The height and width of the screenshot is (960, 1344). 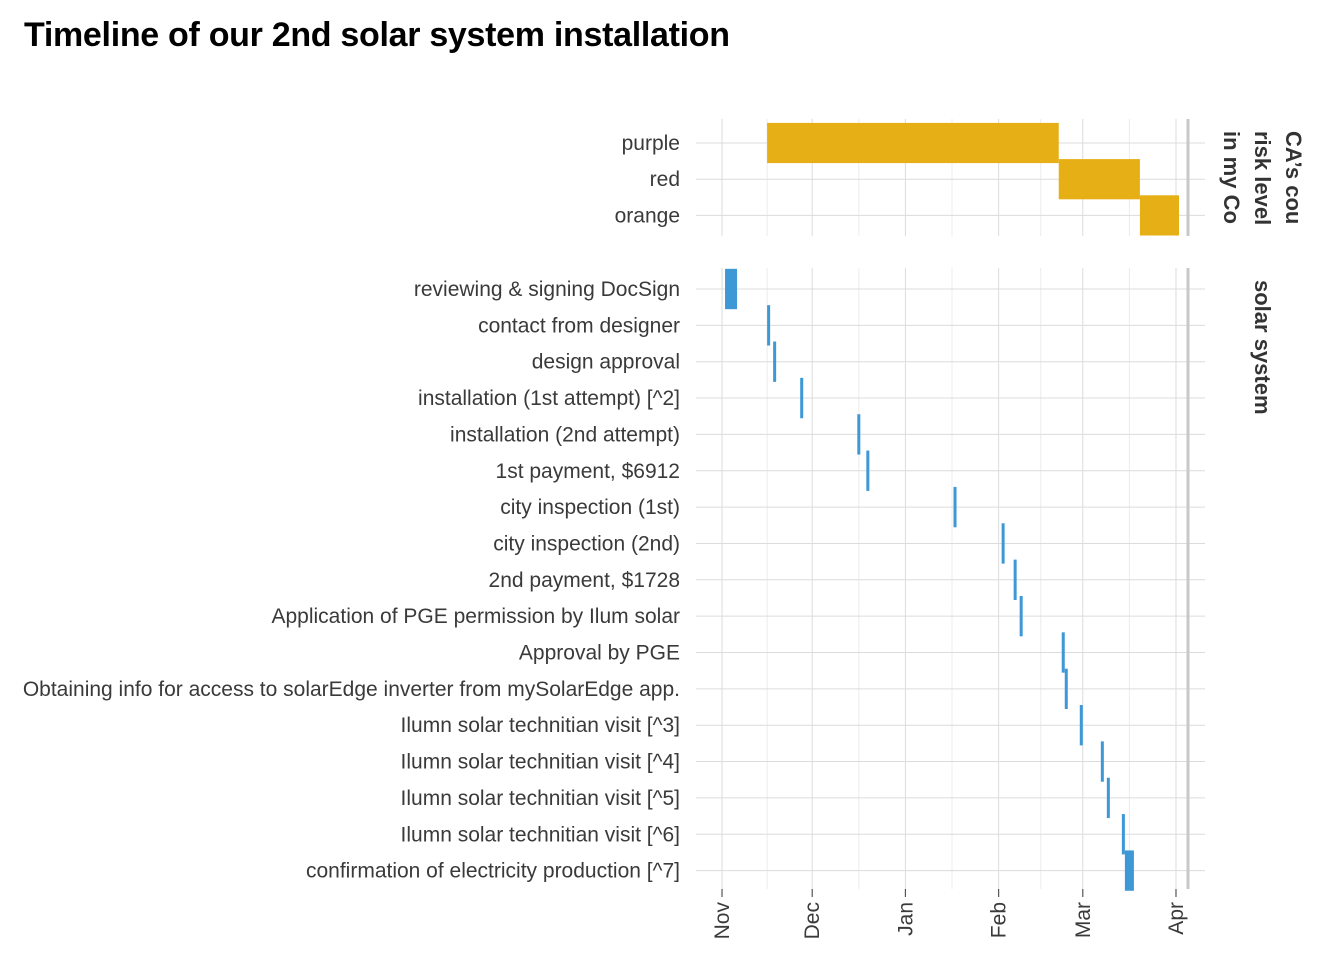 I want to click on task-label: installation (1st attempt) [^2], so click(x=549, y=398).